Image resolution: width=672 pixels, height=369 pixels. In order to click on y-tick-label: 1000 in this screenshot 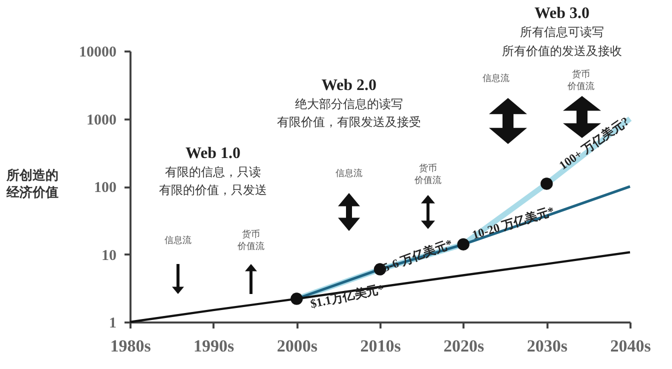, I will do `click(101, 120)`.